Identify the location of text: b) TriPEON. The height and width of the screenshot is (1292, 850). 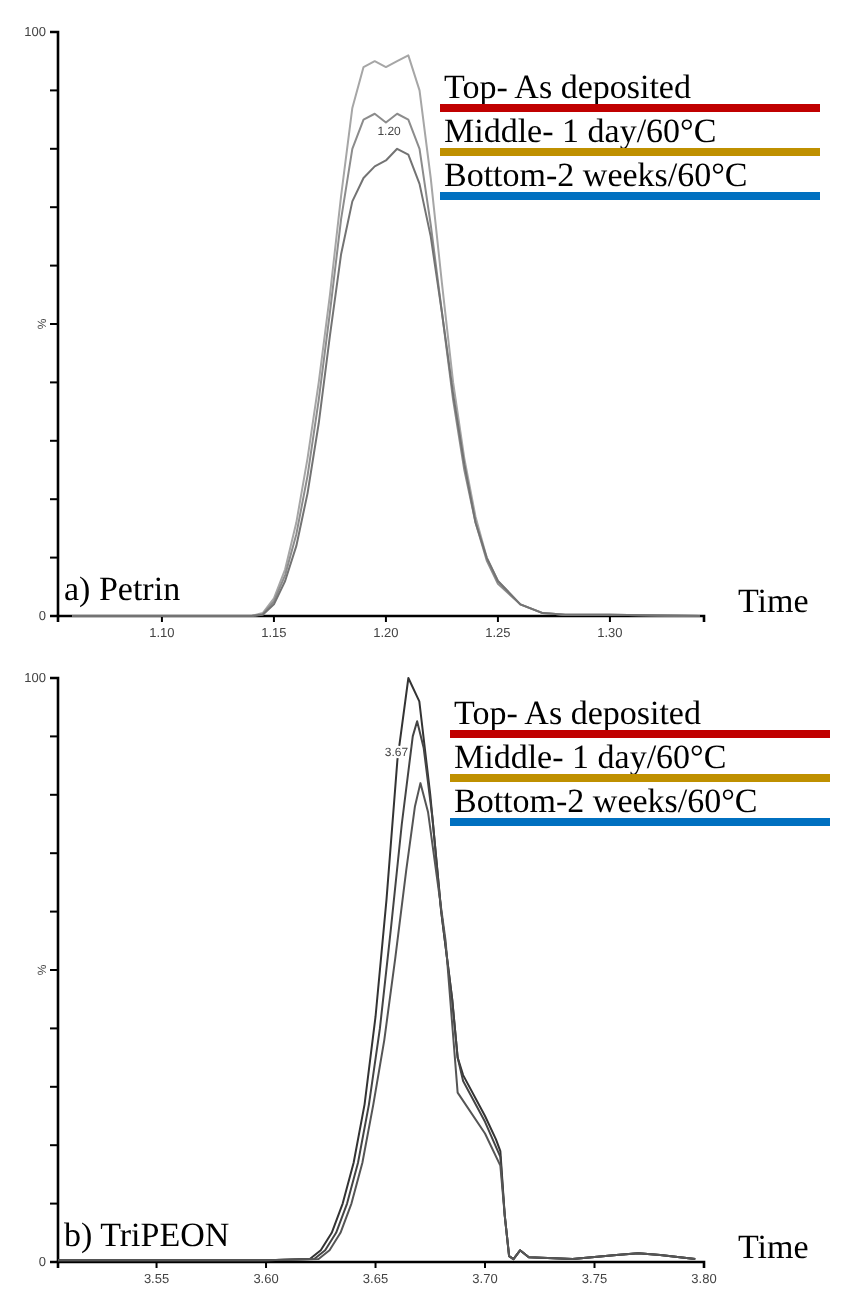
(147, 1235).